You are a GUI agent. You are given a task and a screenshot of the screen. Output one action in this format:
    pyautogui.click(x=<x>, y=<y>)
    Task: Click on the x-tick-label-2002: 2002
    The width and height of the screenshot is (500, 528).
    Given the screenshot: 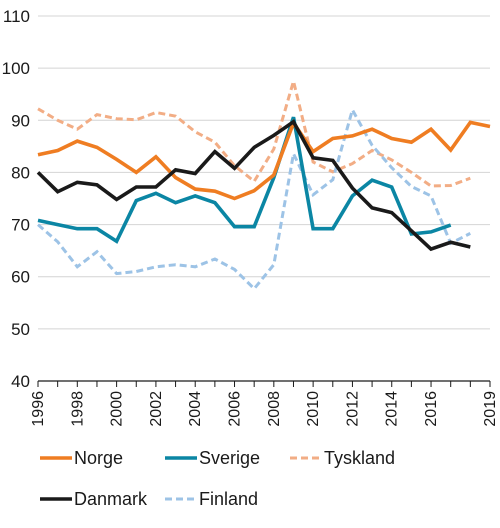 What is the action you would take?
    pyautogui.click(x=156, y=409)
    